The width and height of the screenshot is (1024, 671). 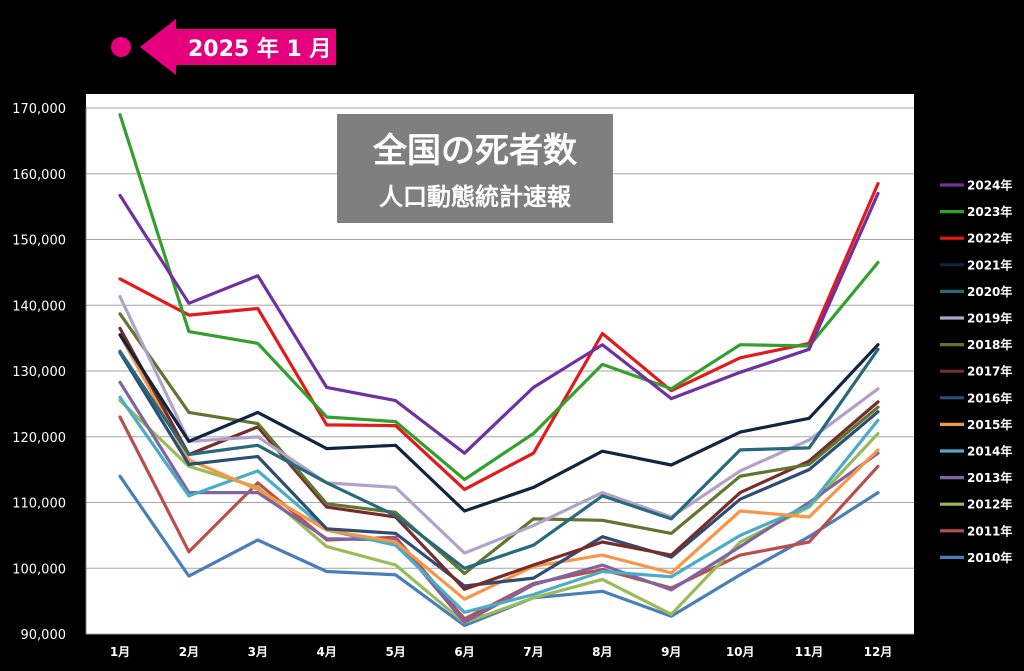 What do you see at coordinates (602, 652) in the screenshot?
I see `x-tick-label: 8月` at bounding box center [602, 652].